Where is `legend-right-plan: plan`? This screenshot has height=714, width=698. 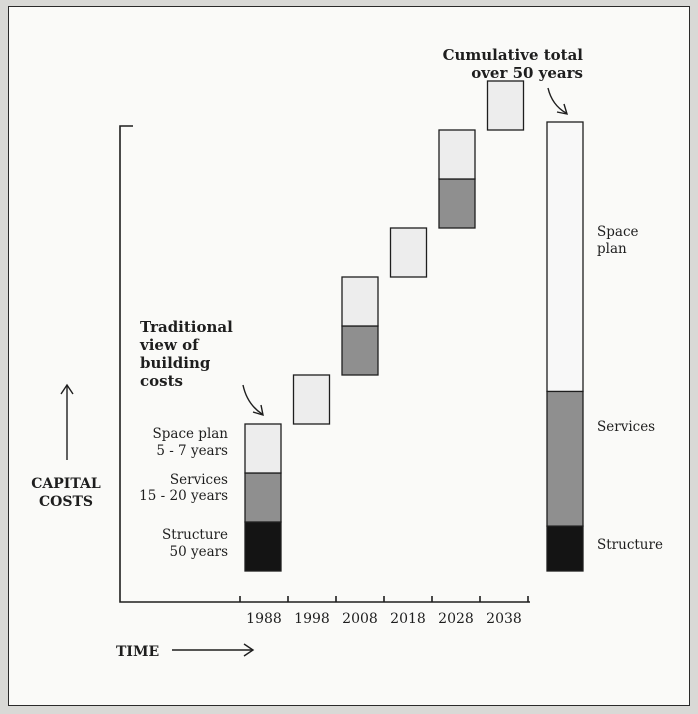 legend-right-plan: plan is located at coordinates (612, 249).